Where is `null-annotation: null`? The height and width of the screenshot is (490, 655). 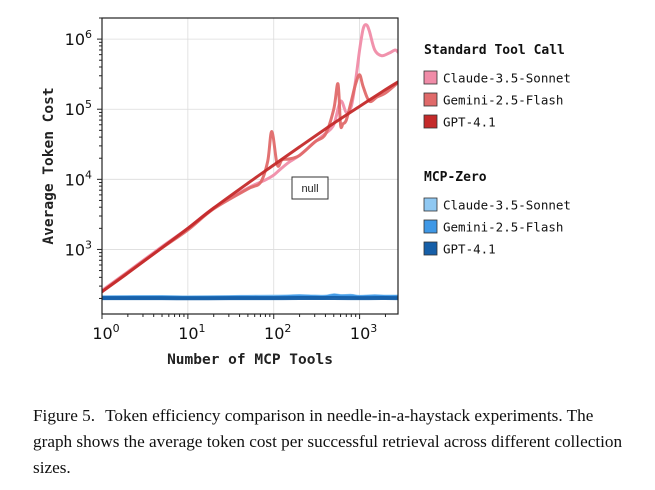
null-annotation: null is located at coordinates (310, 188).